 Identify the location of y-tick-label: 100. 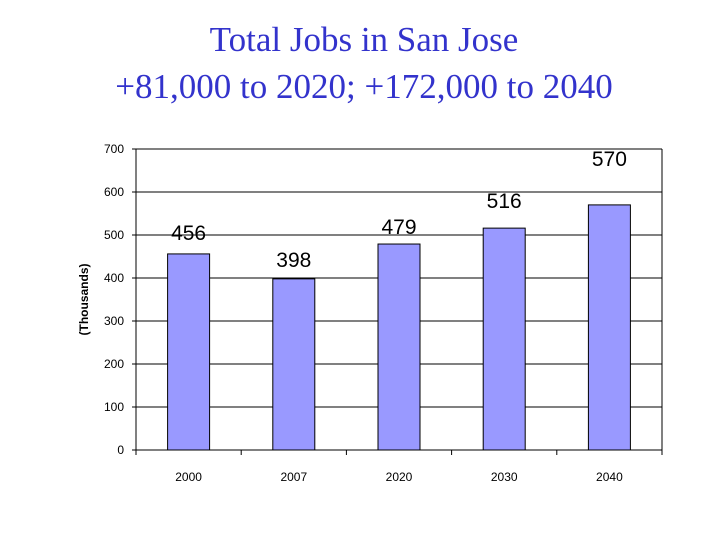
(114, 407).